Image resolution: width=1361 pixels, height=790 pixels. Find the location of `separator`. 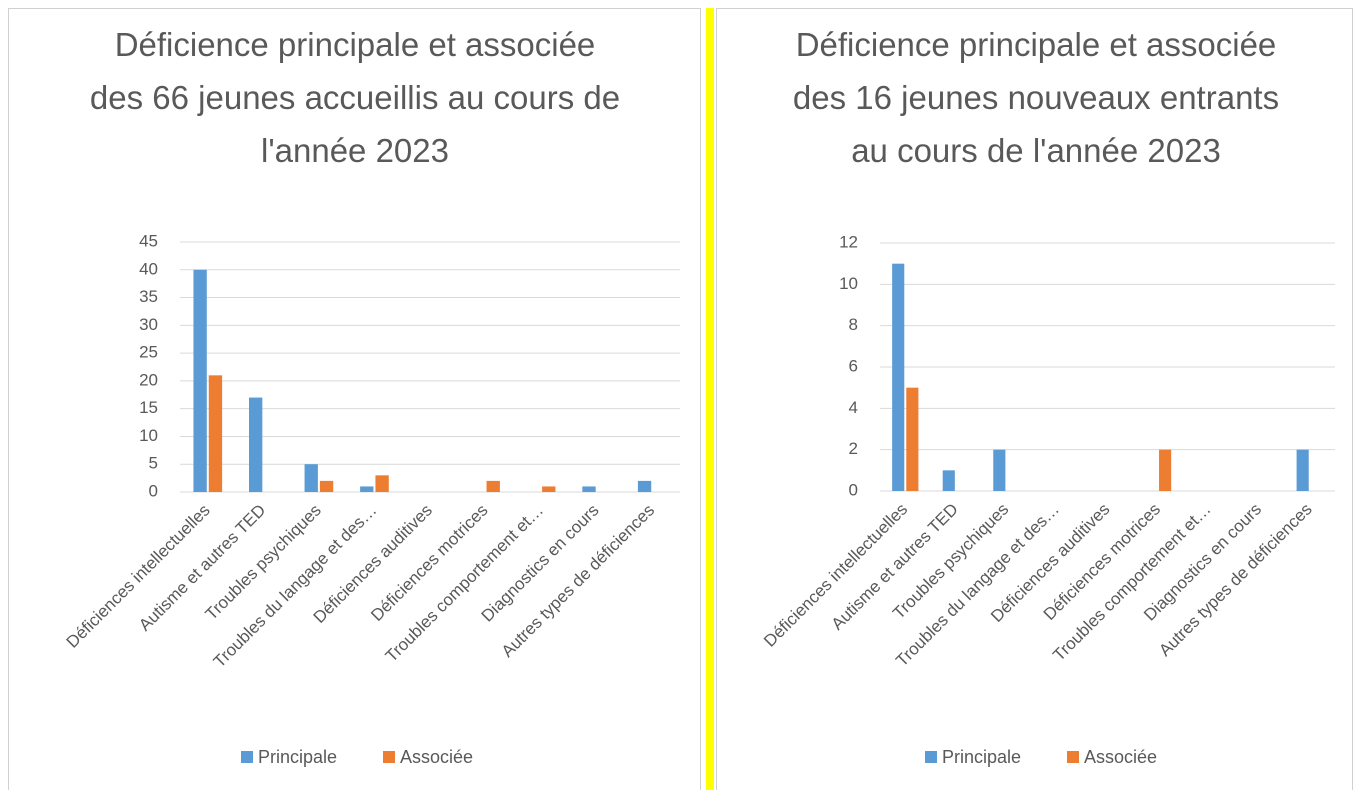

separator is located at coordinates (710, 399).